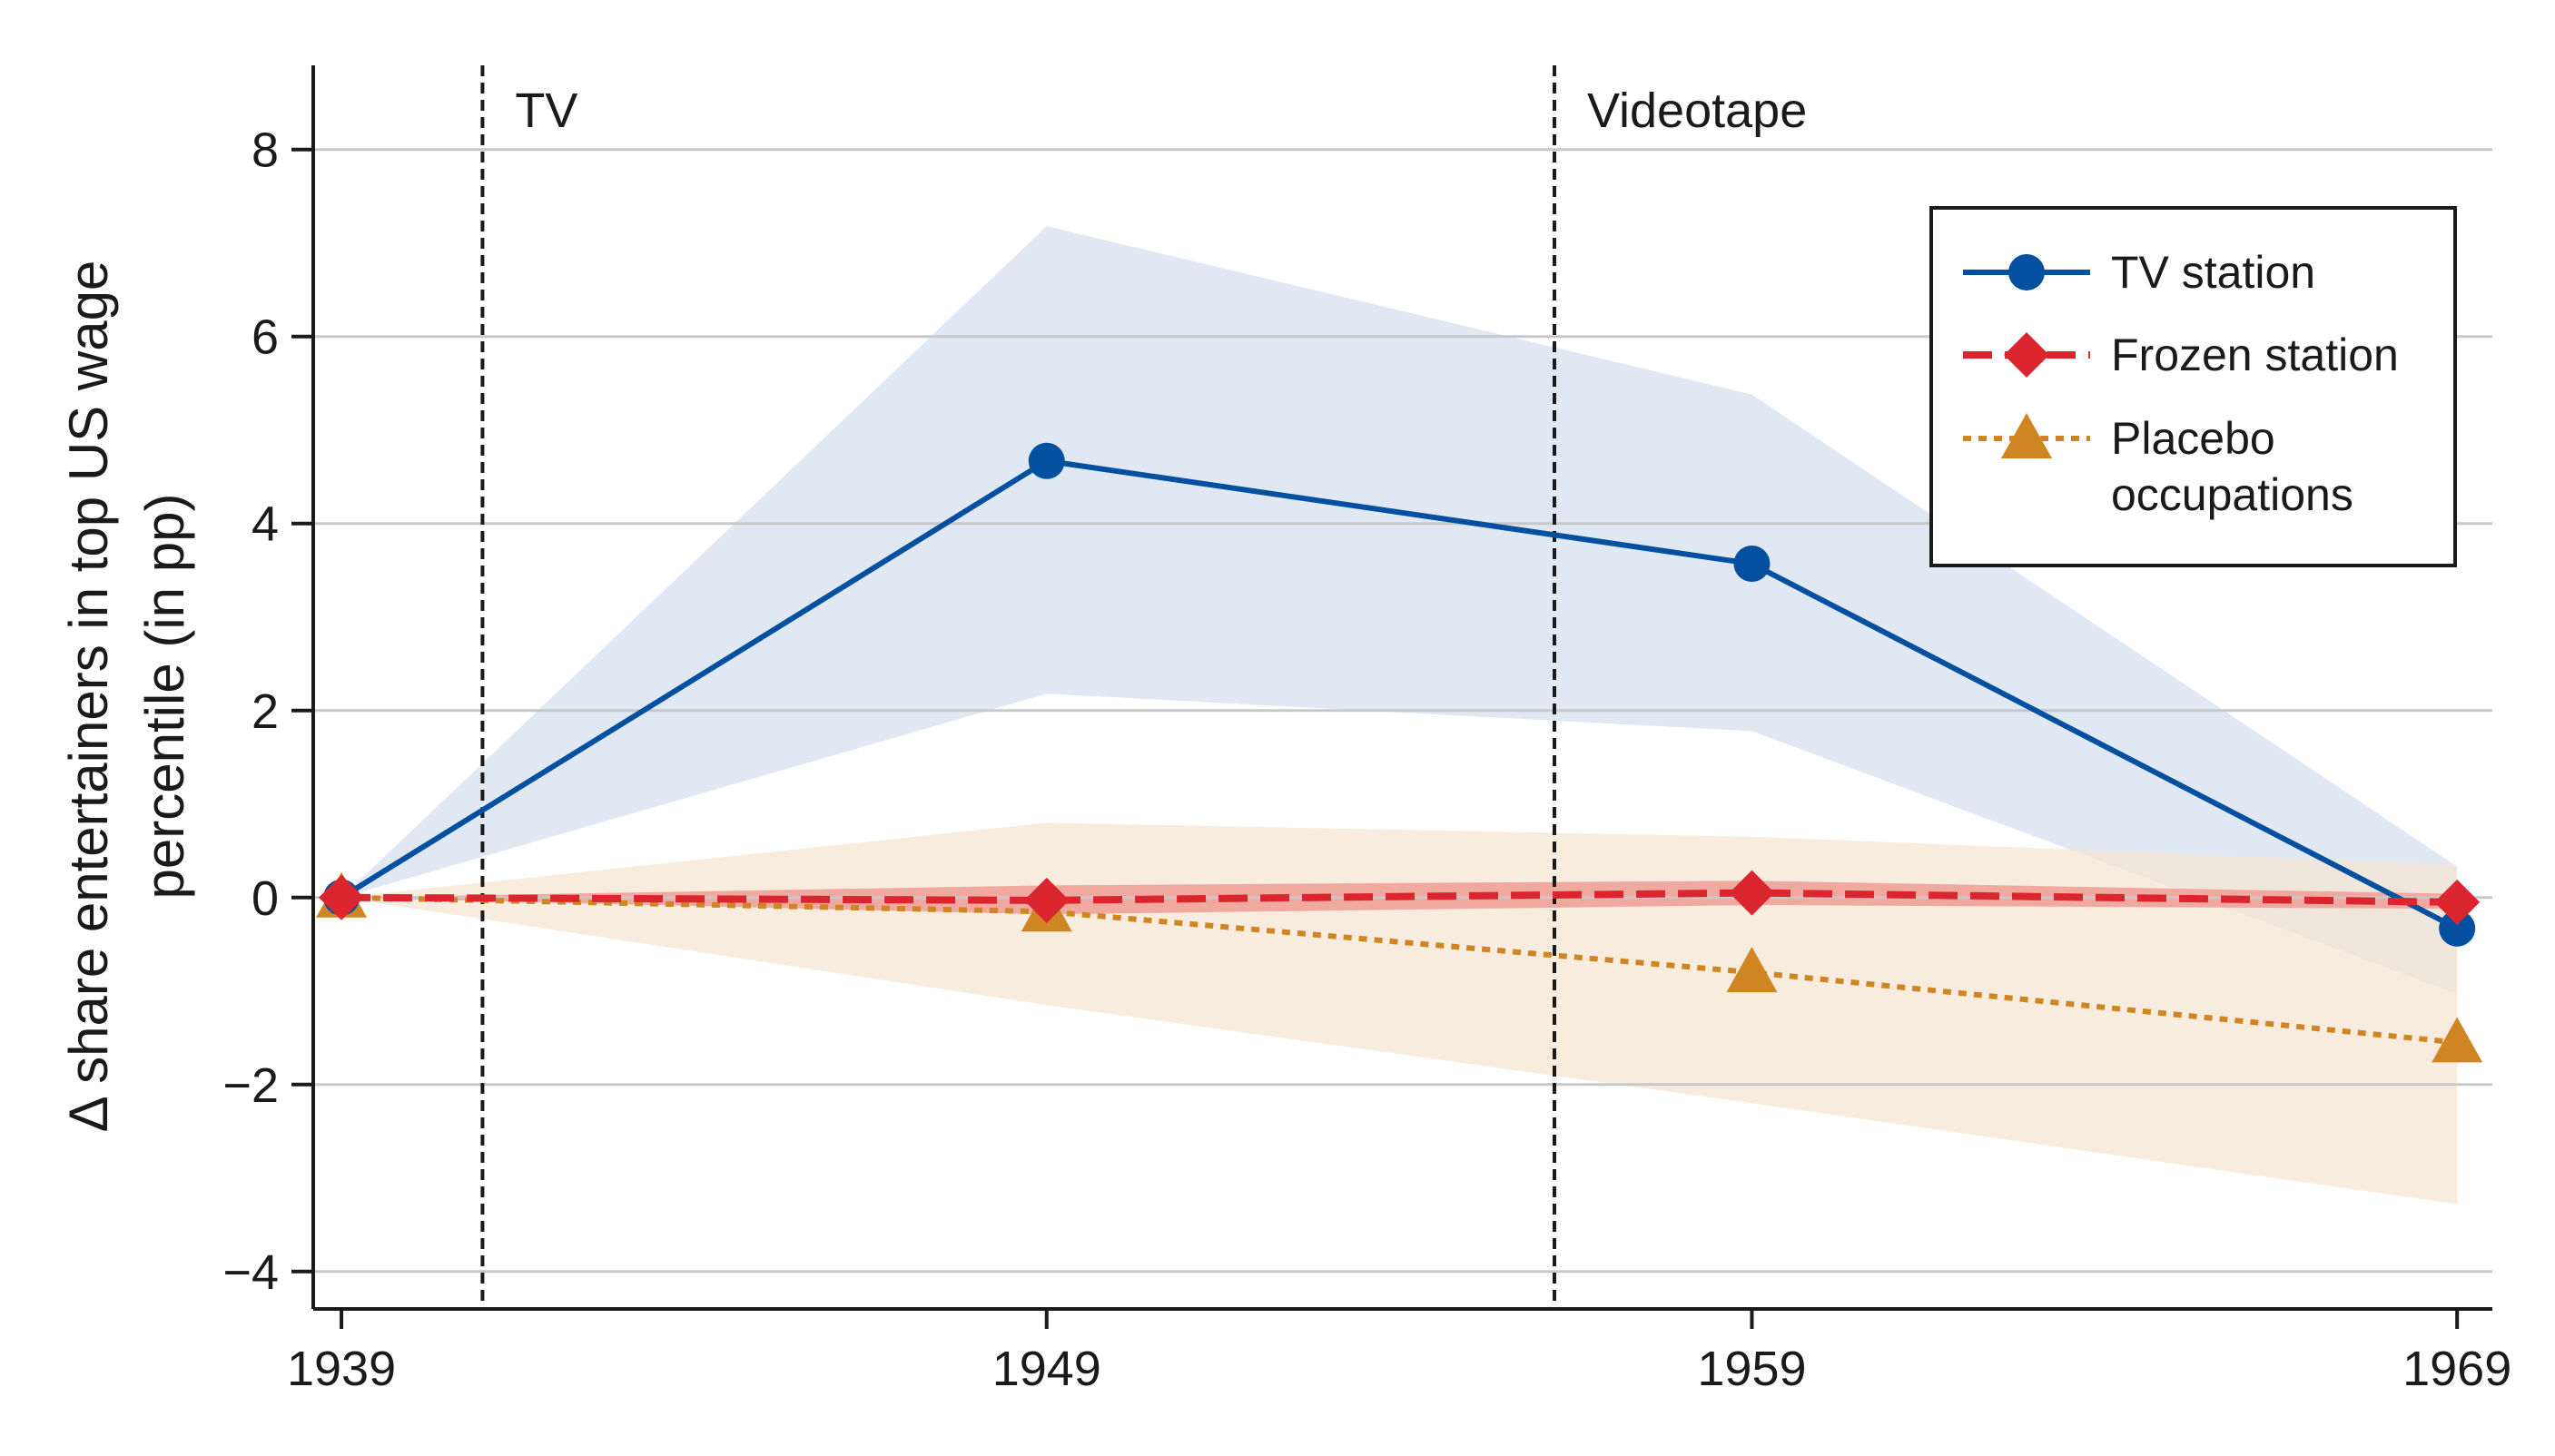 This screenshot has width=2555, height=1456. I want to click on event-label-1: TV, so click(546, 111).